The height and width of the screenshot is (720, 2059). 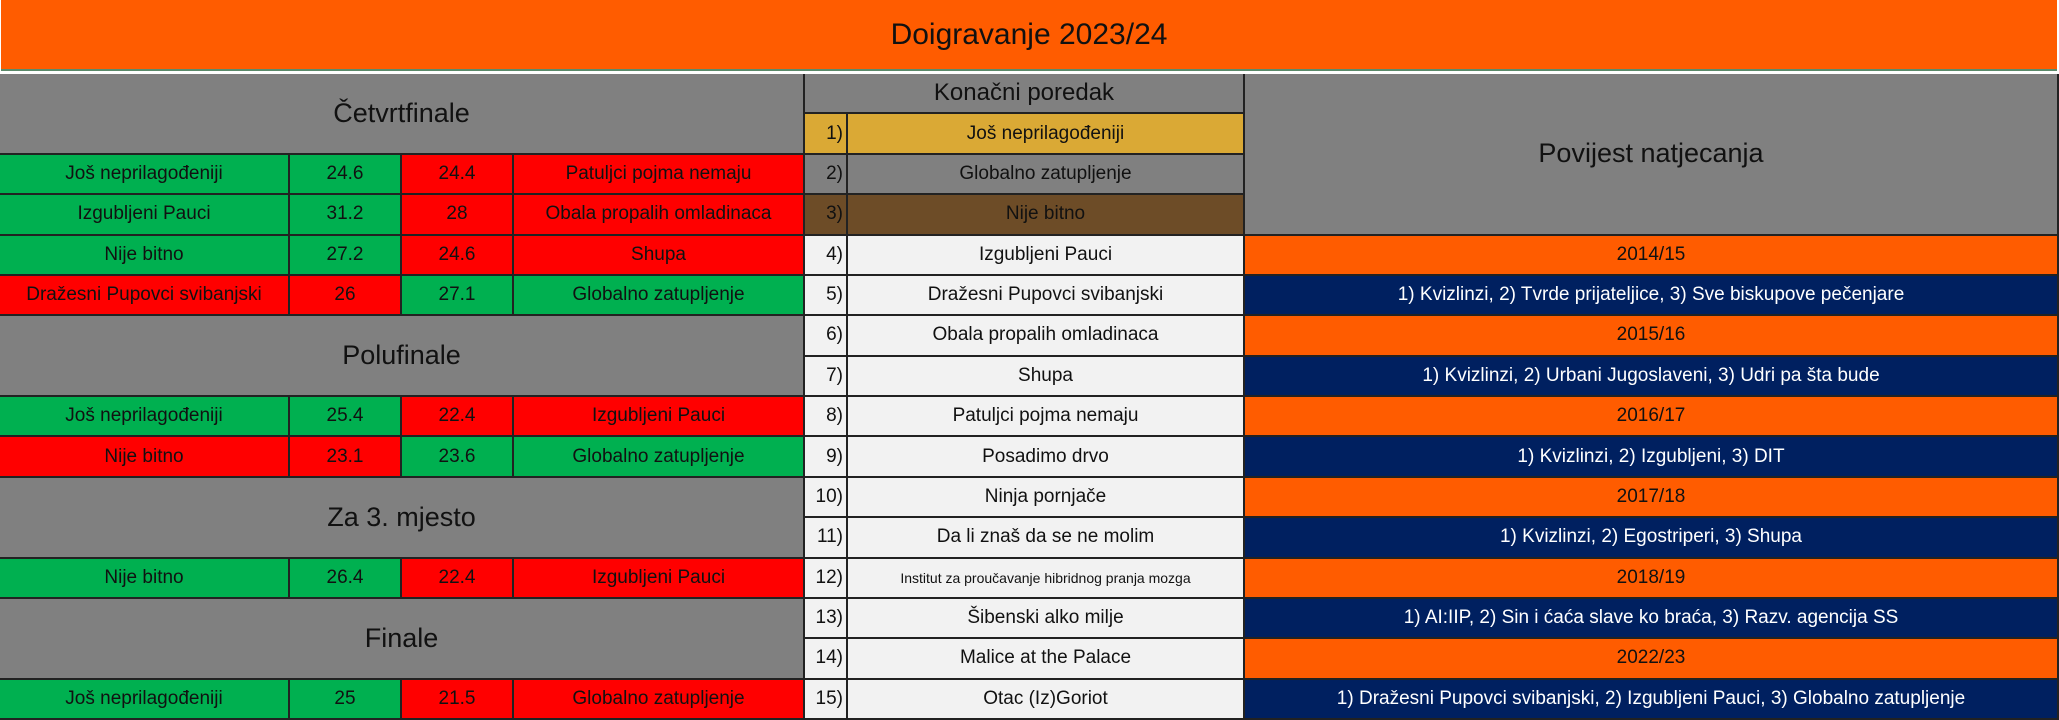 I want to click on match-score1: 24.6, so click(x=346, y=175).